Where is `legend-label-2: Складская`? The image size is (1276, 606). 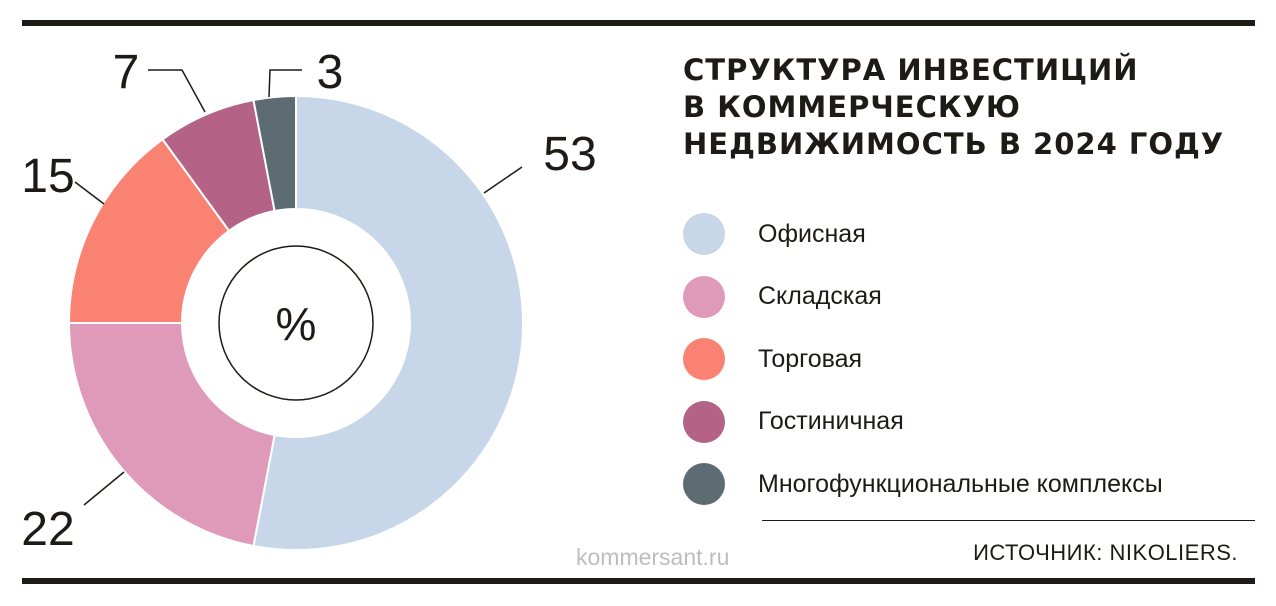
legend-label-2: Складская is located at coordinates (820, 296).